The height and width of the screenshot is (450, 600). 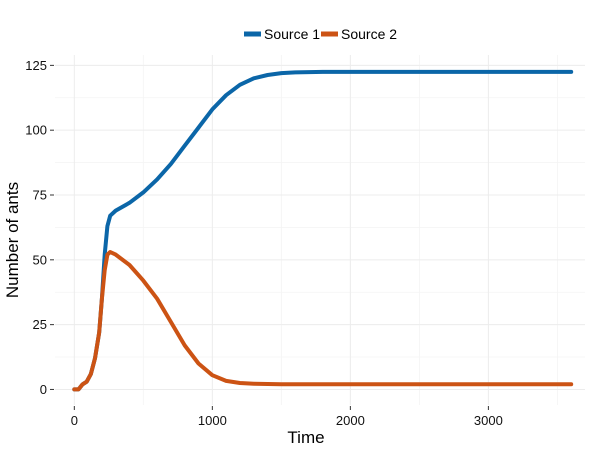 I want to click on y-tick-label: 25, so click(x=40, y=324).